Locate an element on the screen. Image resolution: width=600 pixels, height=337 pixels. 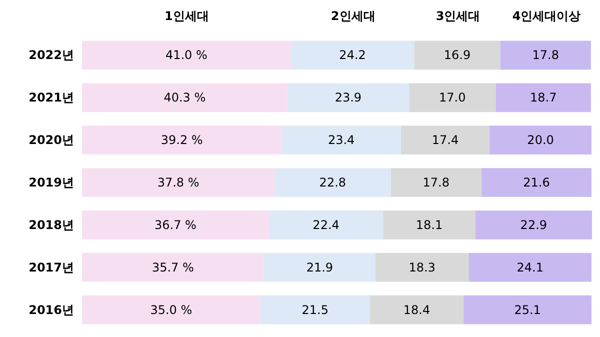
series-label: 2인세대 is located at coordinates (353, 16).